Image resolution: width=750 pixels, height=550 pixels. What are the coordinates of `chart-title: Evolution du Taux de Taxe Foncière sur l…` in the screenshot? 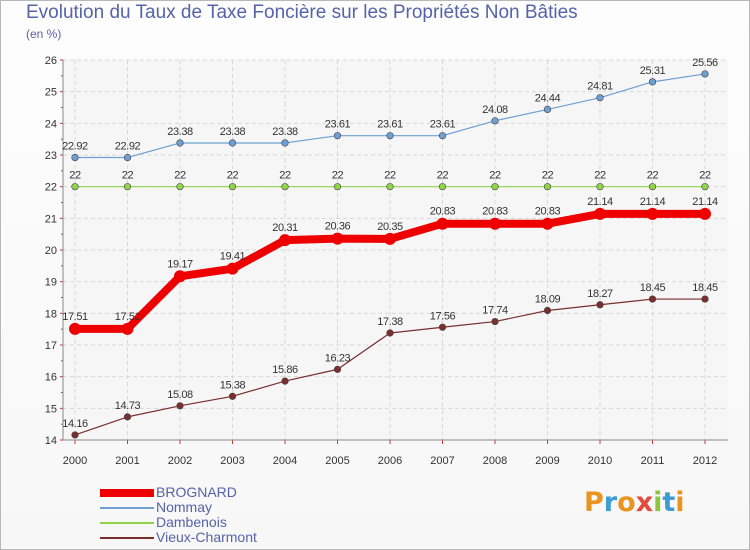 It's located at (302, 12).